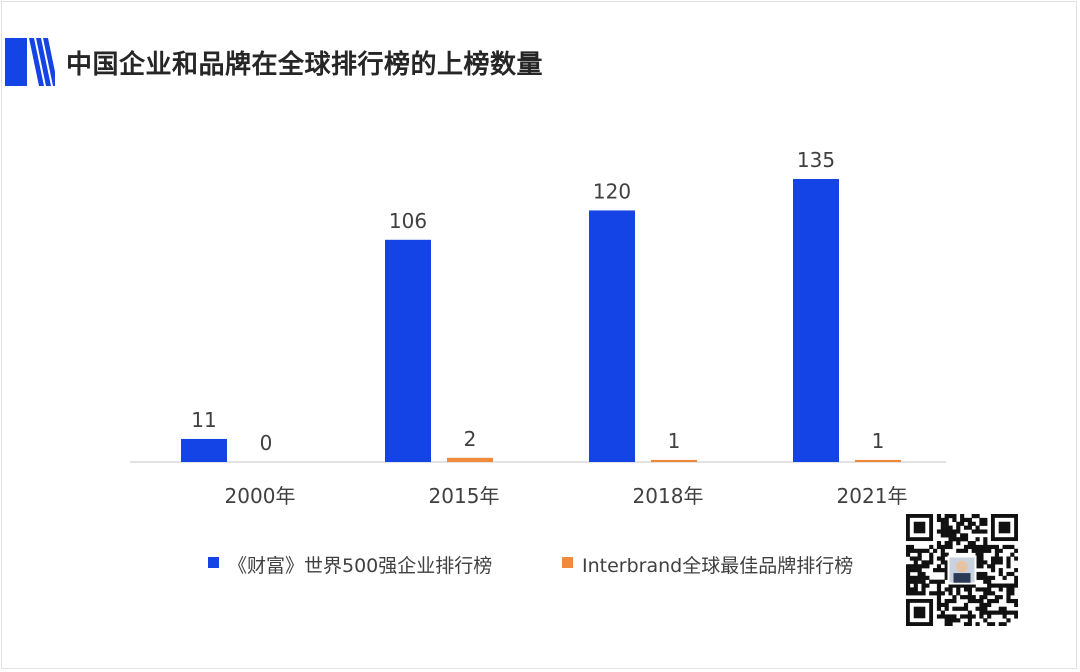  What do you see at coordinates (408, 350) in the screenshot?
I see `bar-fortune500-2015年` at bounding box center [408, 350].